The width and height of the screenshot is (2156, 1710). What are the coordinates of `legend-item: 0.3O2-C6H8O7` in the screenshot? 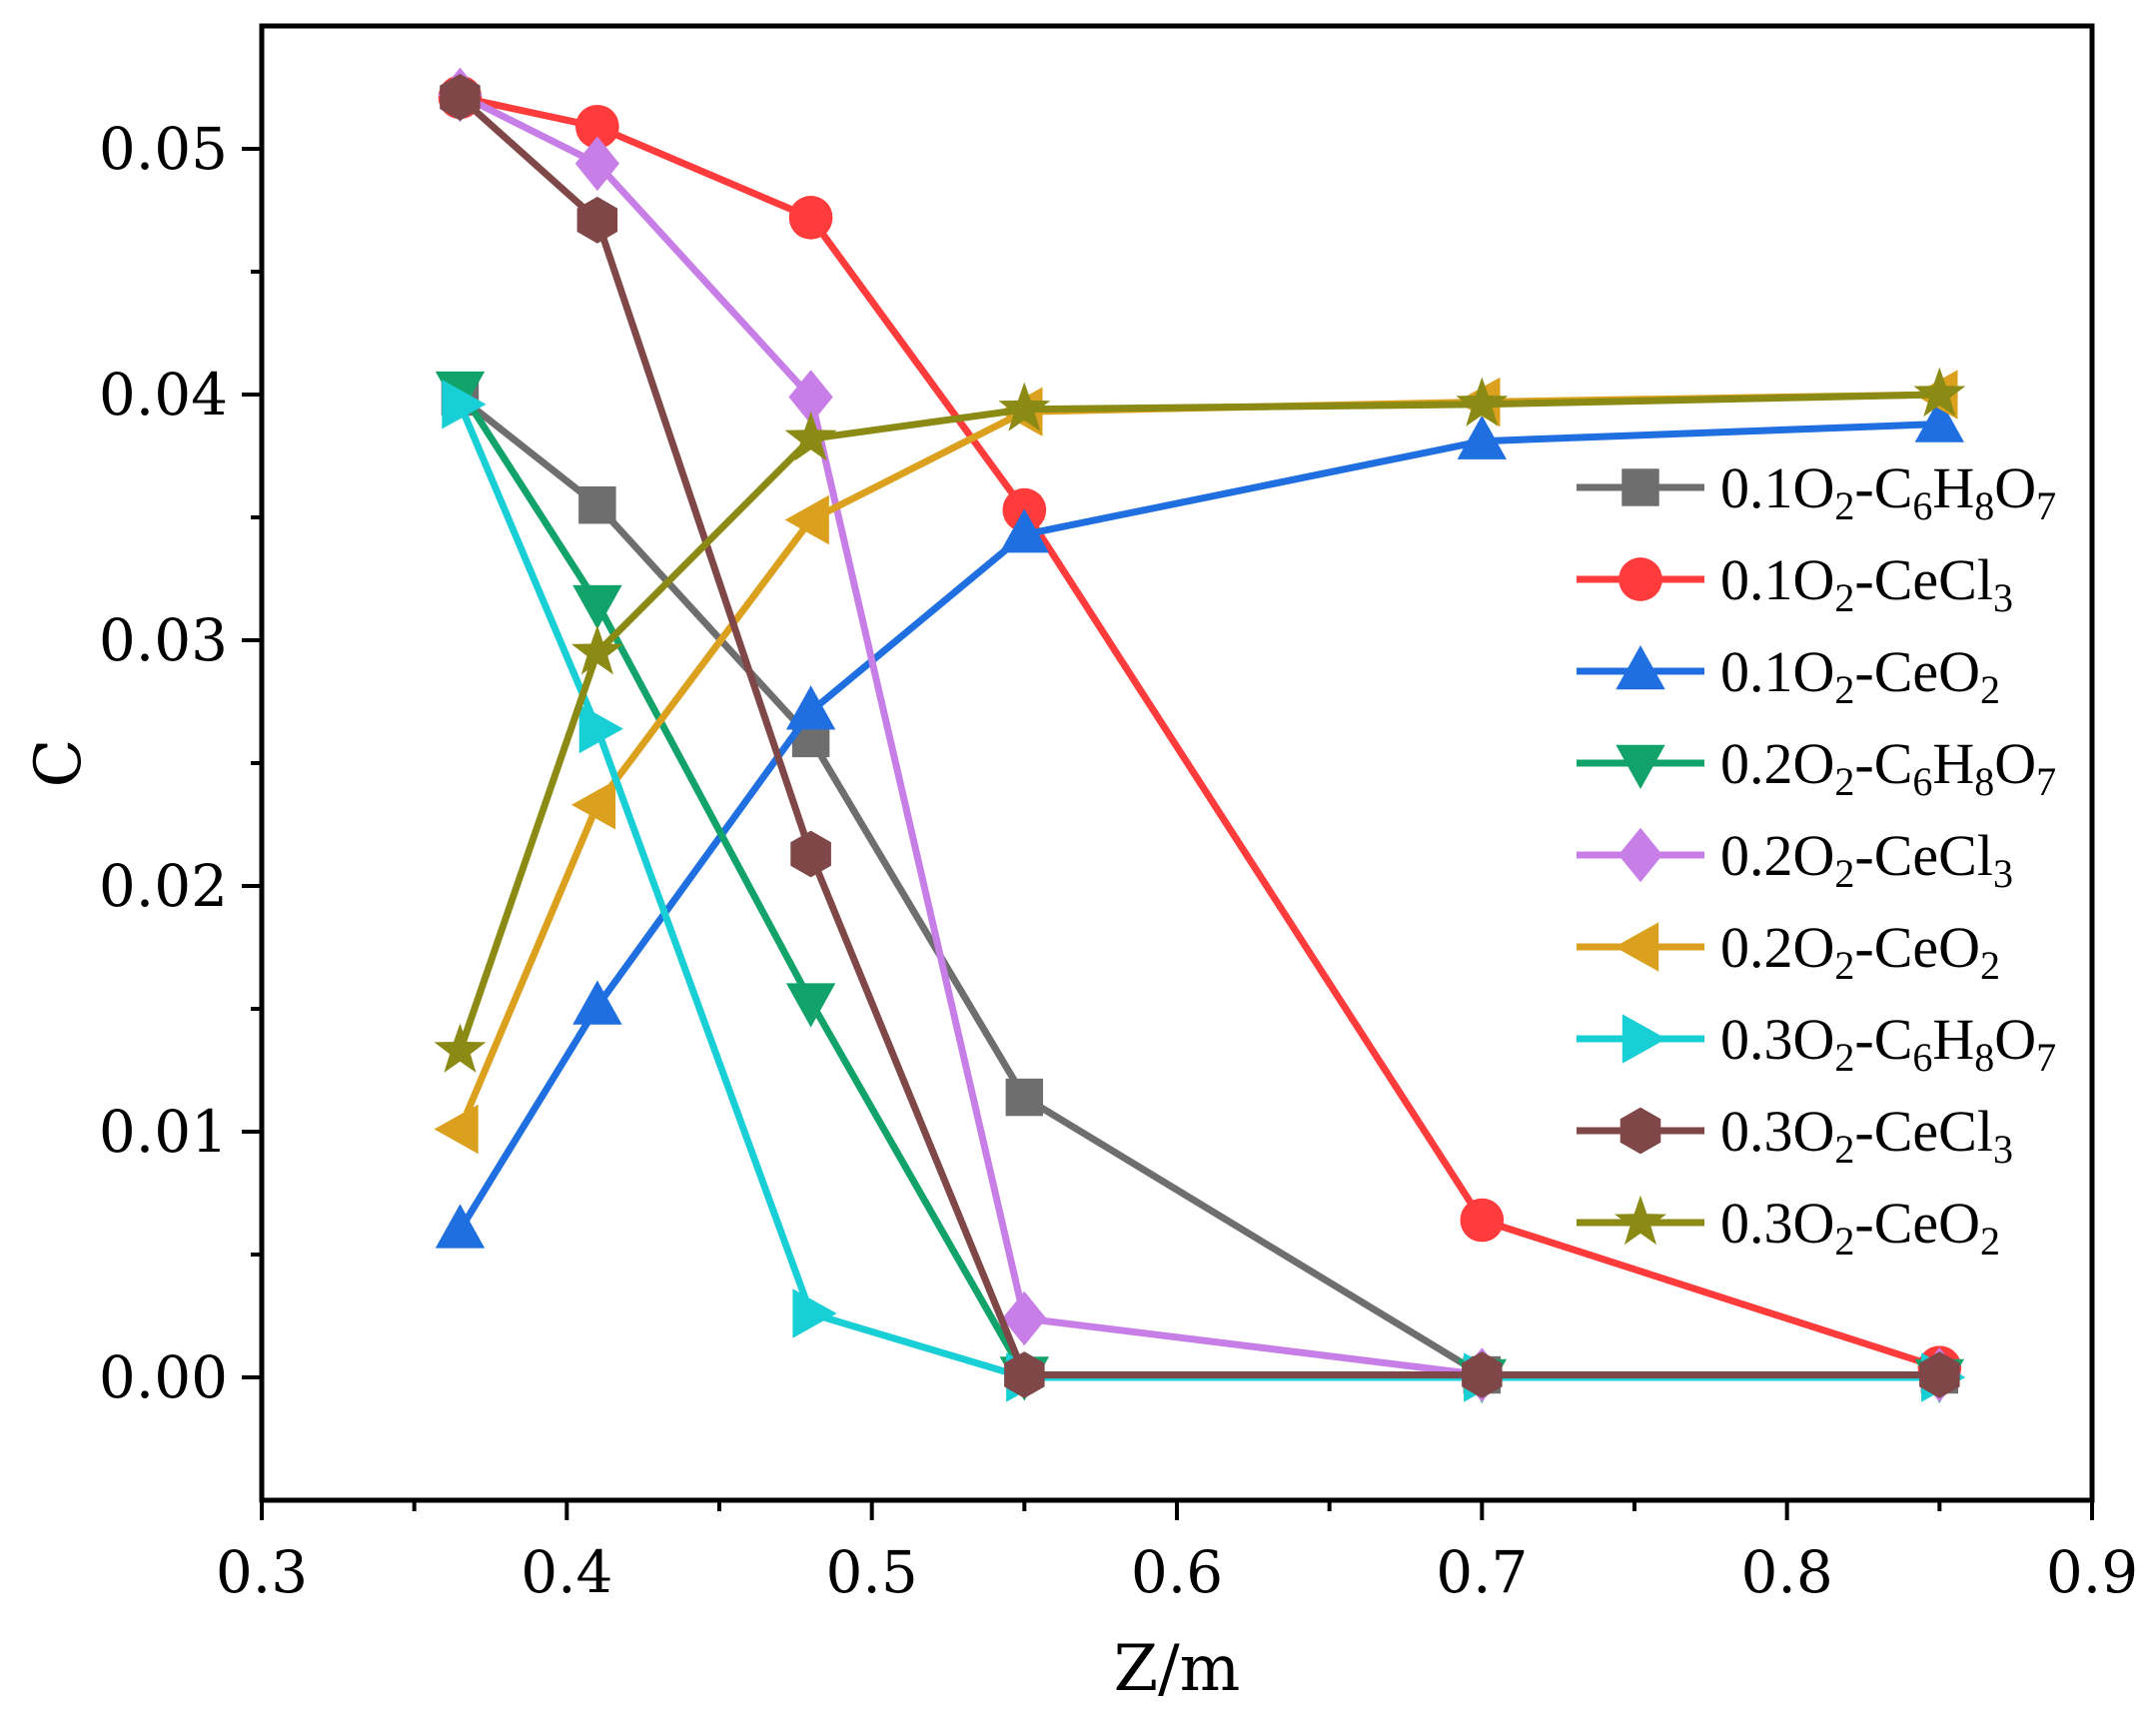 It's located at (1817, 1043).